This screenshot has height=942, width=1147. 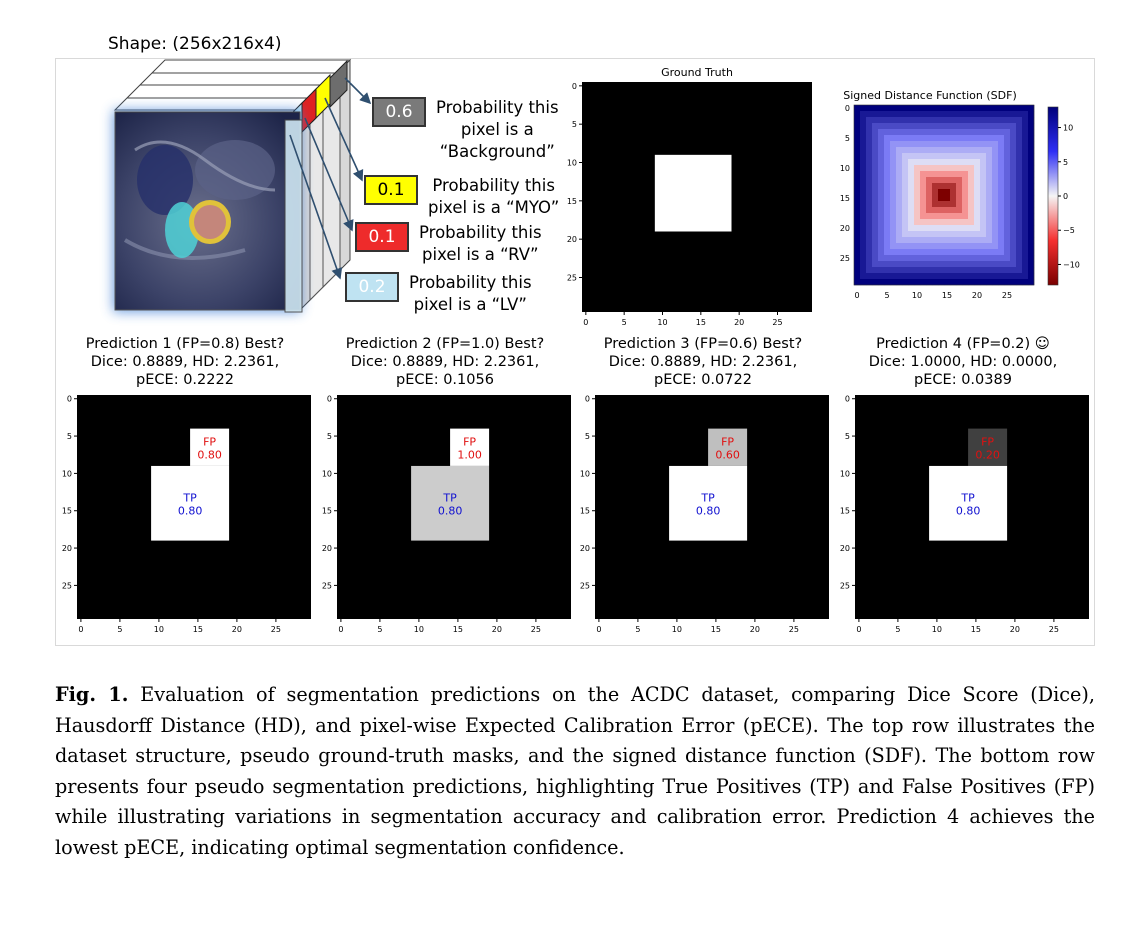 I want to click on fp-value: 0.80, so click(x=209, y=454).